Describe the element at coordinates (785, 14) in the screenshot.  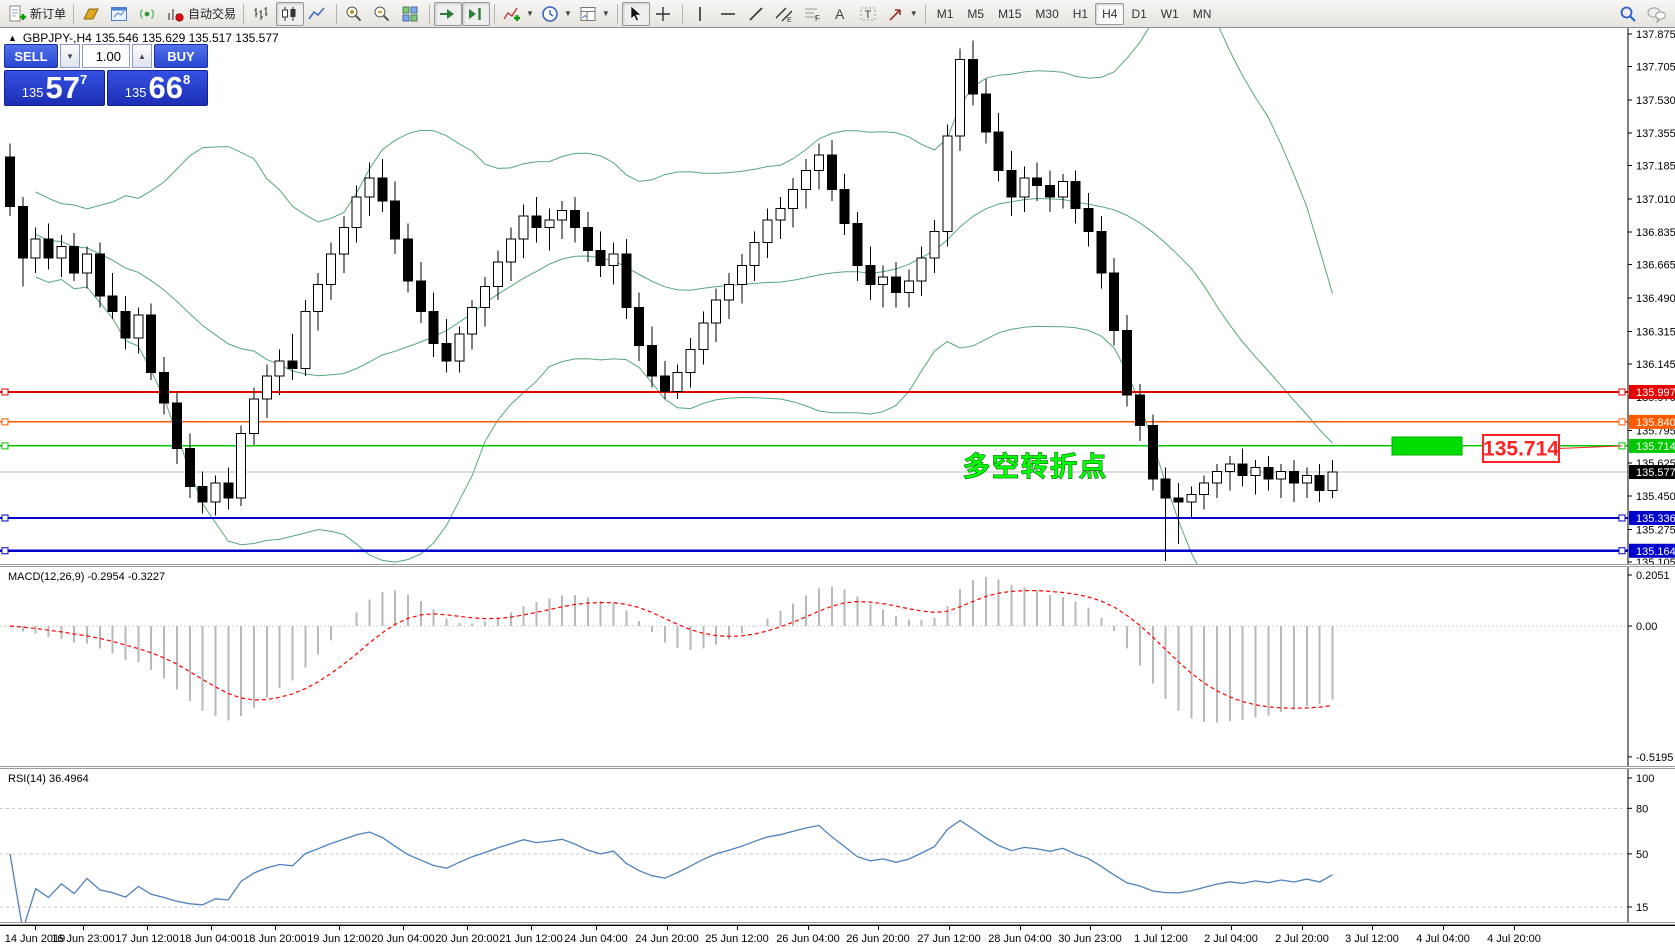
I see `channel-button: E` at that location.